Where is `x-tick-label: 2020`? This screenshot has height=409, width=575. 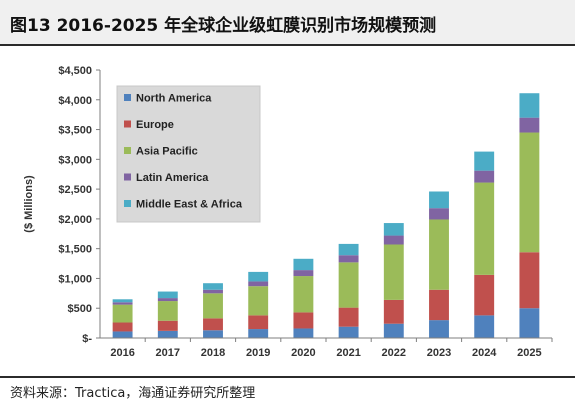
x-tick-label: 2020 is located at coordinates (303, 353).